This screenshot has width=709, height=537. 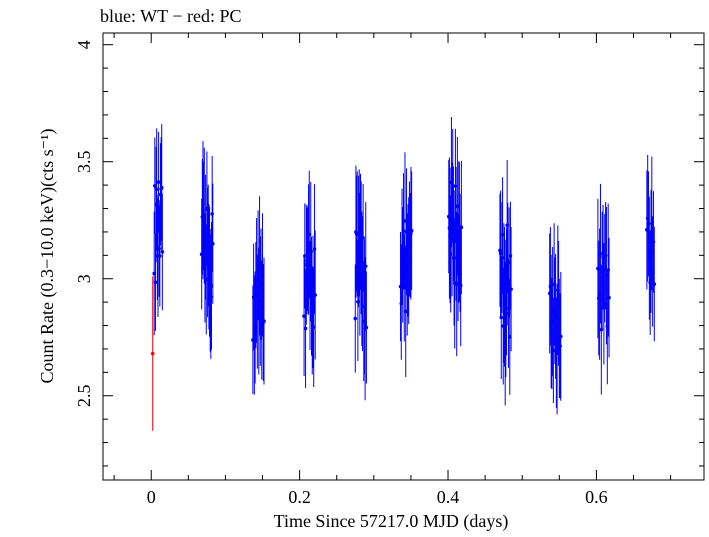 I want to click on x-tick-label: 0.4, so click(x=448, y=497).